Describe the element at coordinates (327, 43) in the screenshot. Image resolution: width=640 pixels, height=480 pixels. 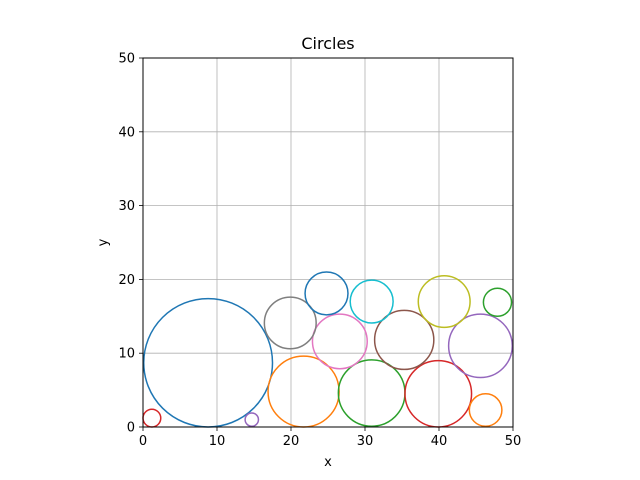
I see `chart-title: Circles` at that location.